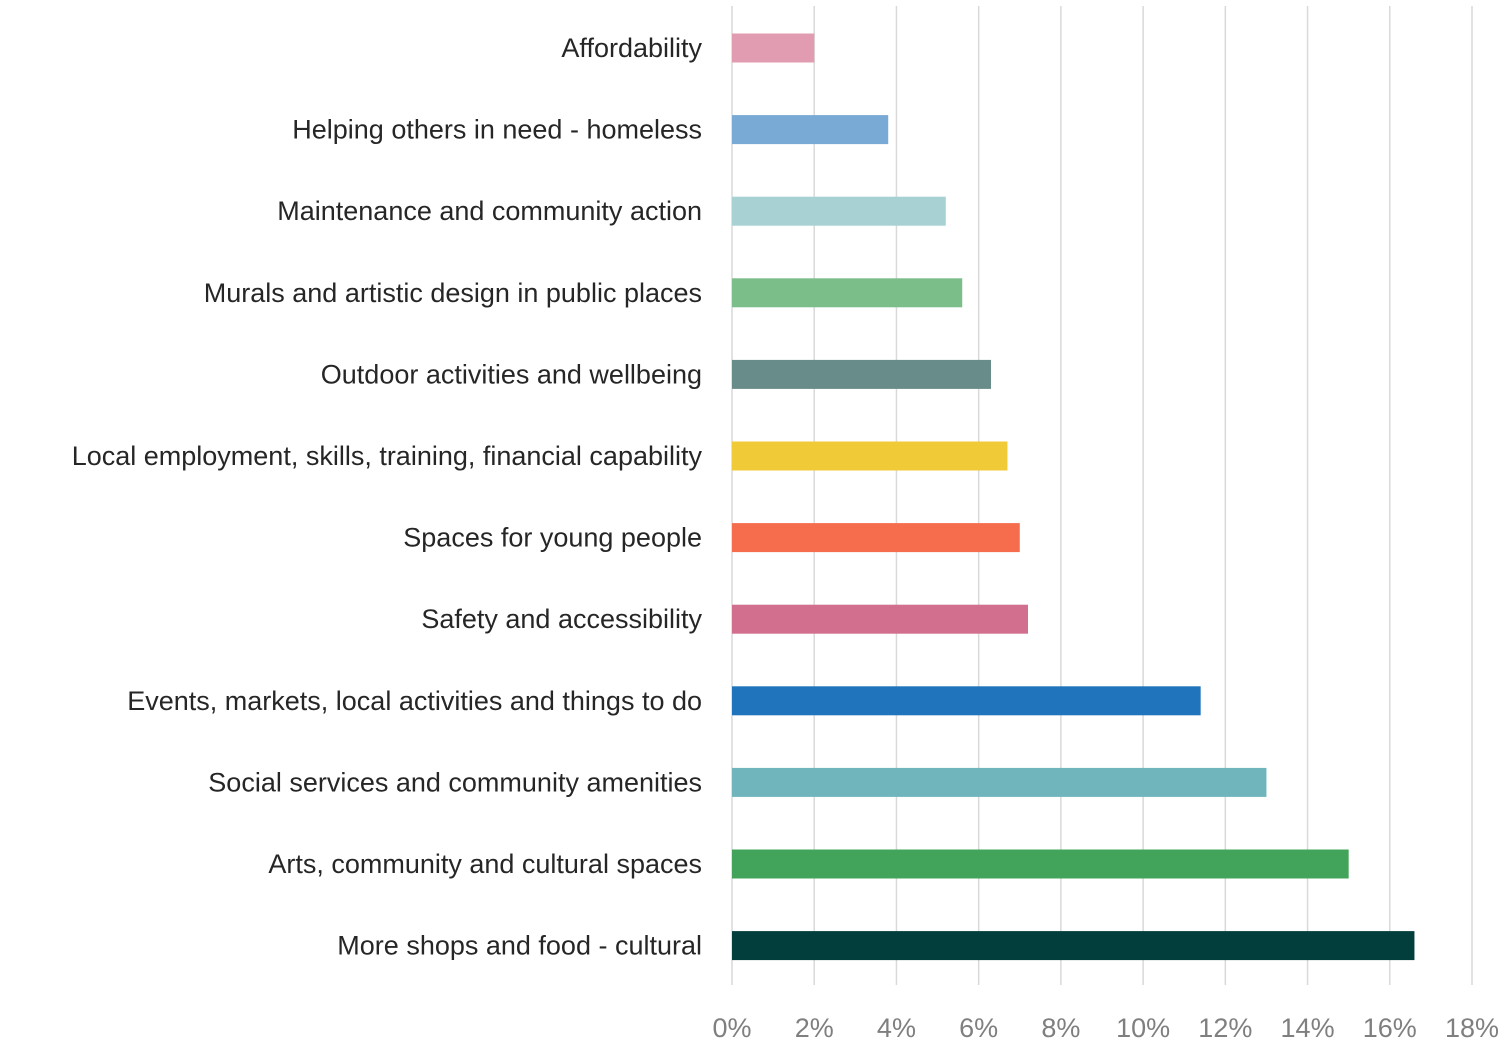  I want to click on x-tick-label-3: 6%, so click(978, 1027).